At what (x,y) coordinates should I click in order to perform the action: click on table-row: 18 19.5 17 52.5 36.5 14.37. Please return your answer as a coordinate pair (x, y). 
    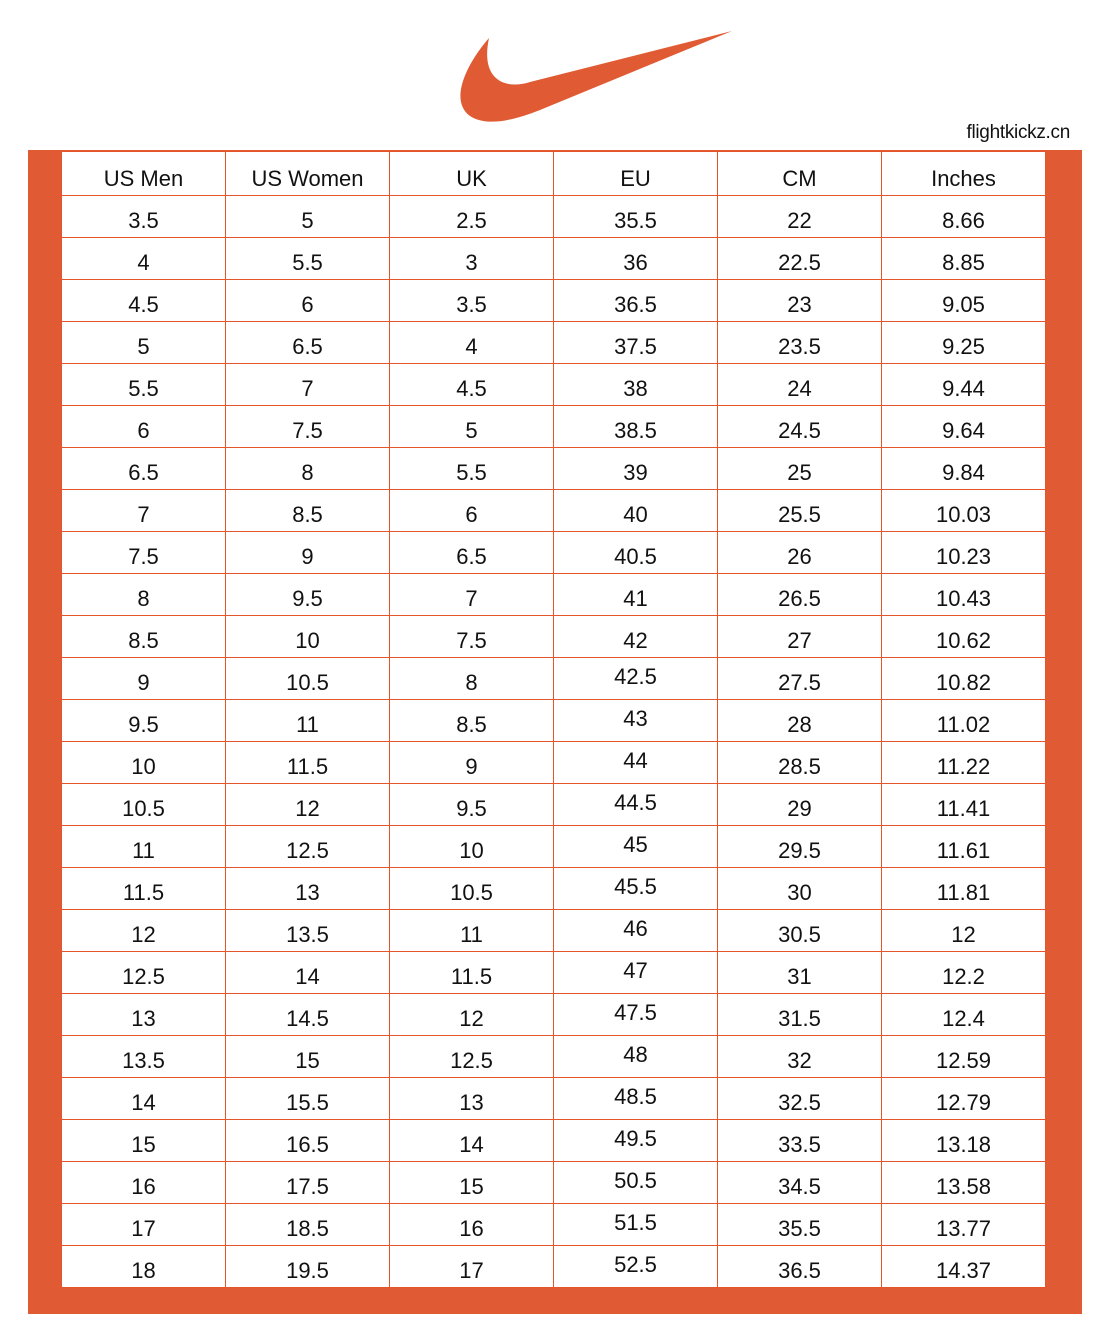
    Looking at the image, I should click on (553, 1266).